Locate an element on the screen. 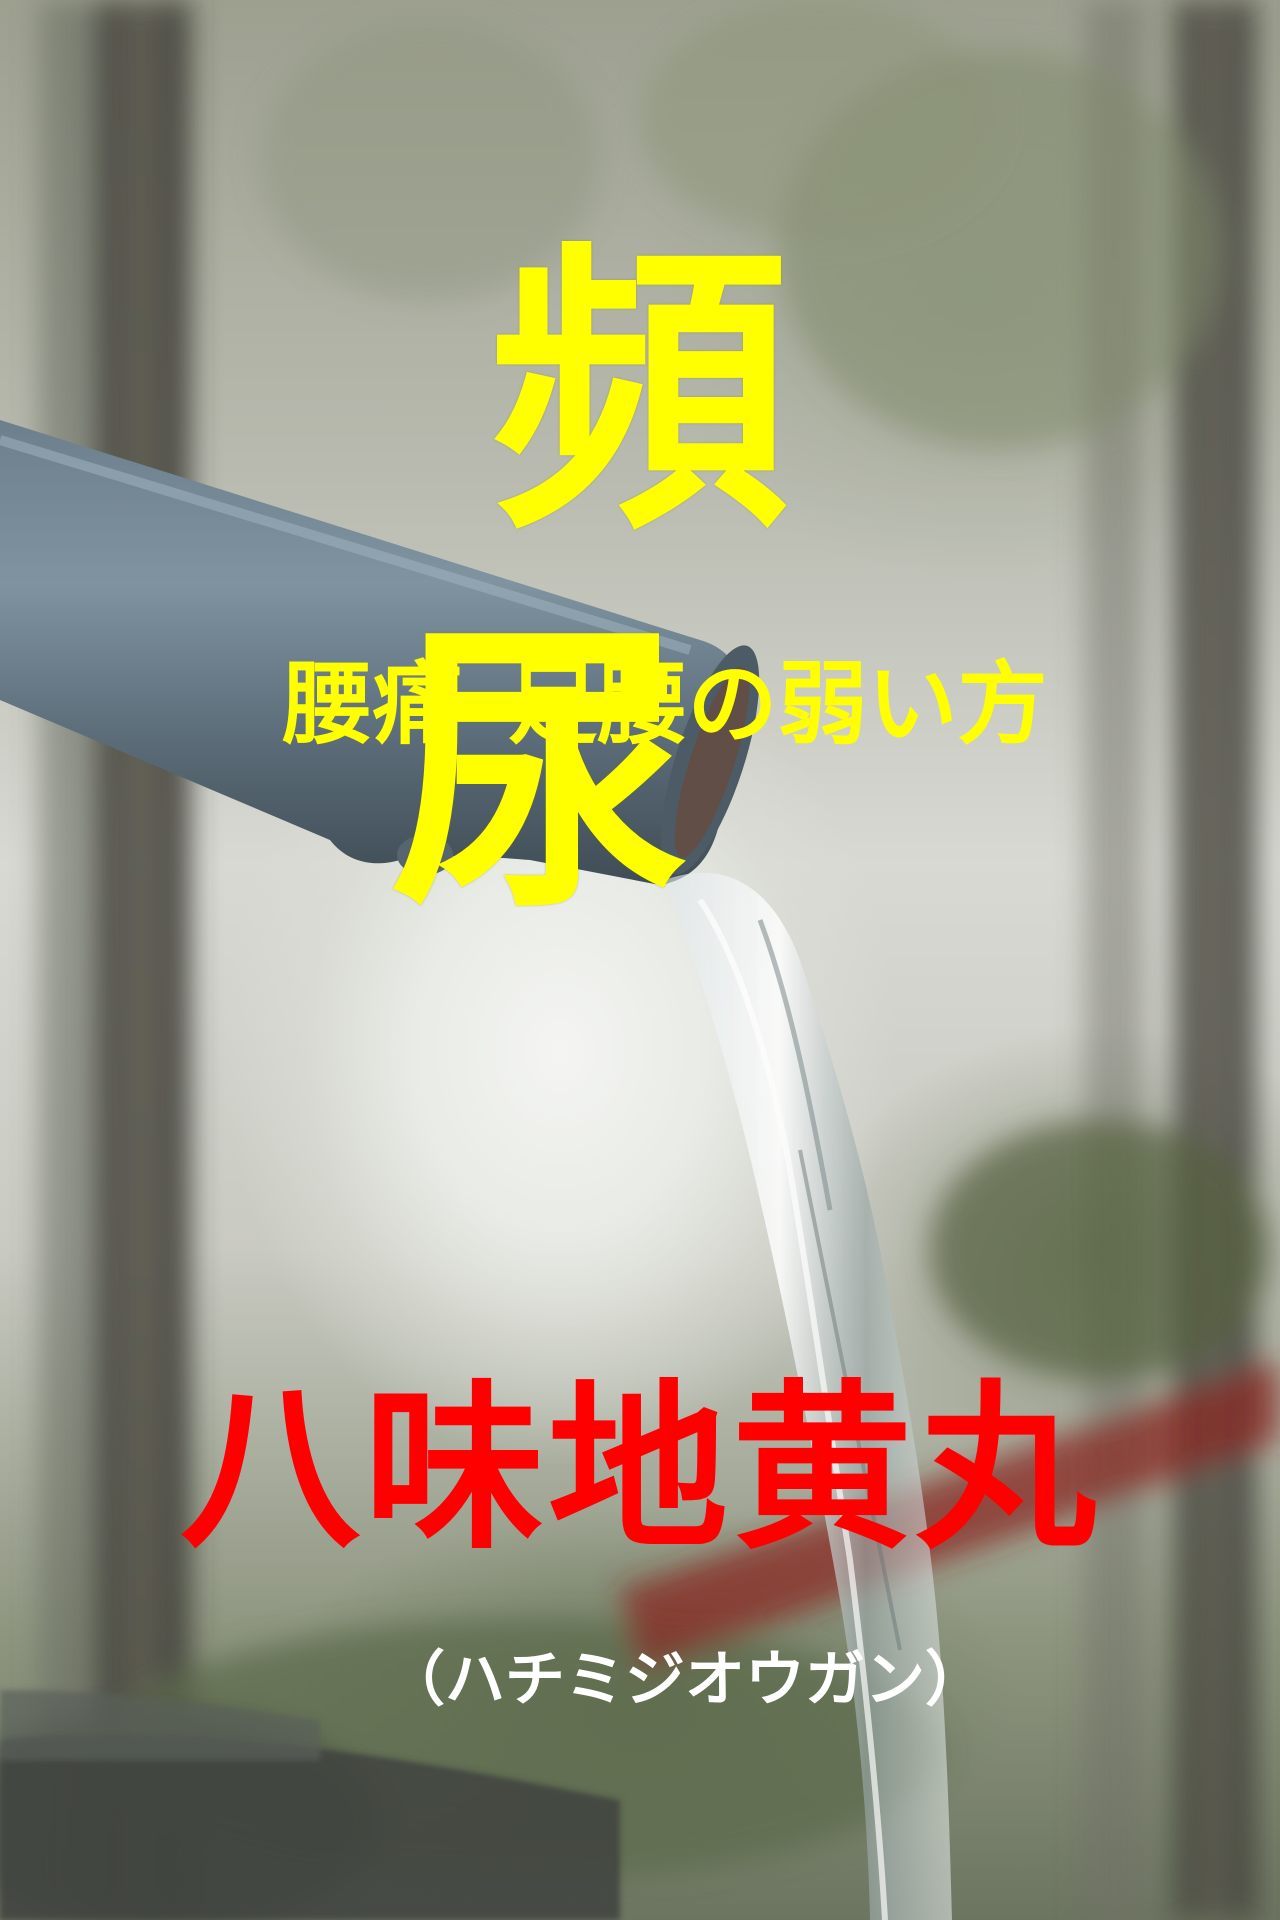 This screenshot has height=1920, width=1280. subtitle: 腰痛･足腰の弱い方 is located at coordinates (665, 704).